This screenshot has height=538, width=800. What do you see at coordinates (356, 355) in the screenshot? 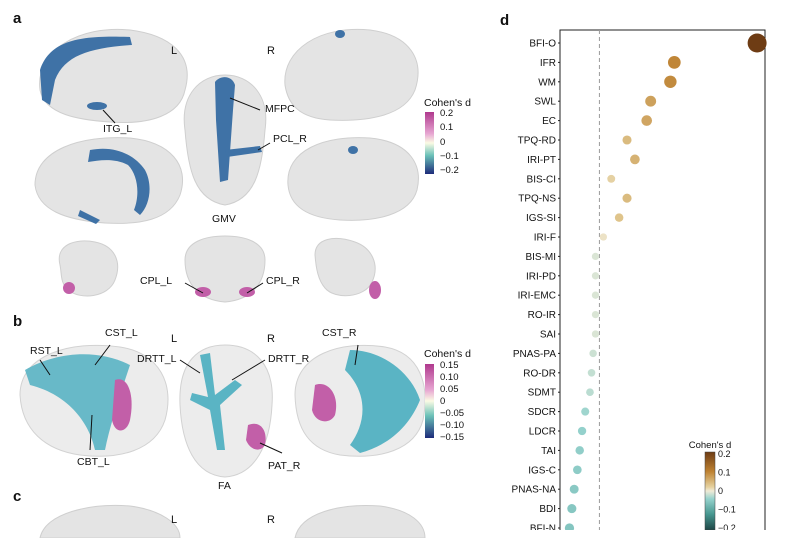
I see `cst-r-leader` at bounding box center [356, 355].